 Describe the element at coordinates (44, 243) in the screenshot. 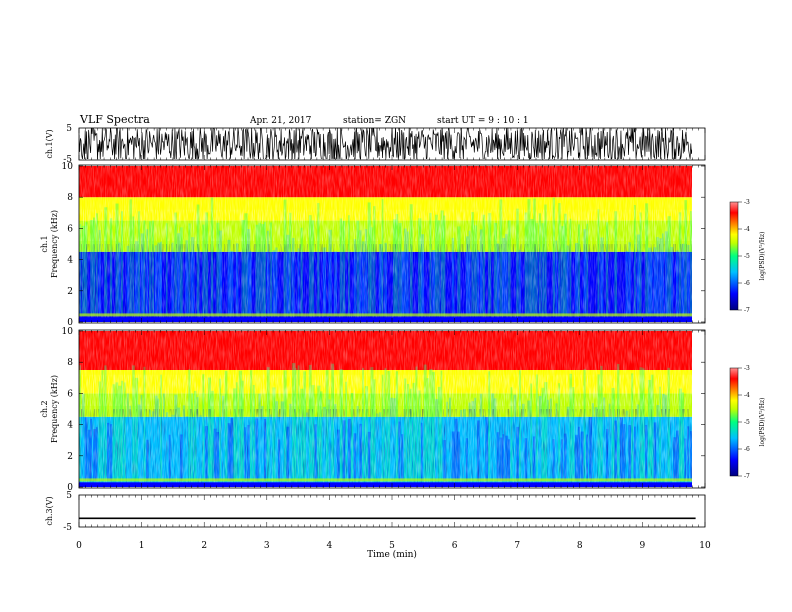

I see `ch1-spectrogram-ylabel-channel: ch.1` at that location.